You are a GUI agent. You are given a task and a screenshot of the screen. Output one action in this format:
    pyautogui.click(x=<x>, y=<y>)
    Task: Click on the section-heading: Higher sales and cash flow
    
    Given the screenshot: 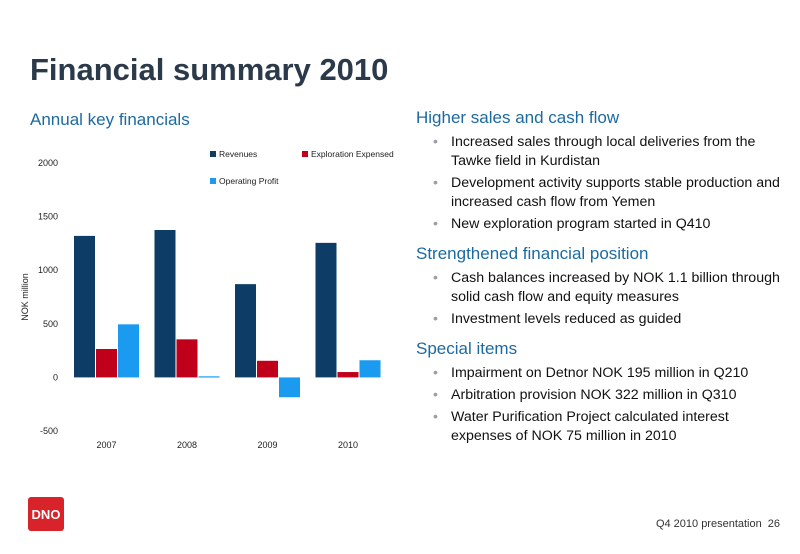 What is the action you would take?
    pyautogui.click(x=518, y=117)
    